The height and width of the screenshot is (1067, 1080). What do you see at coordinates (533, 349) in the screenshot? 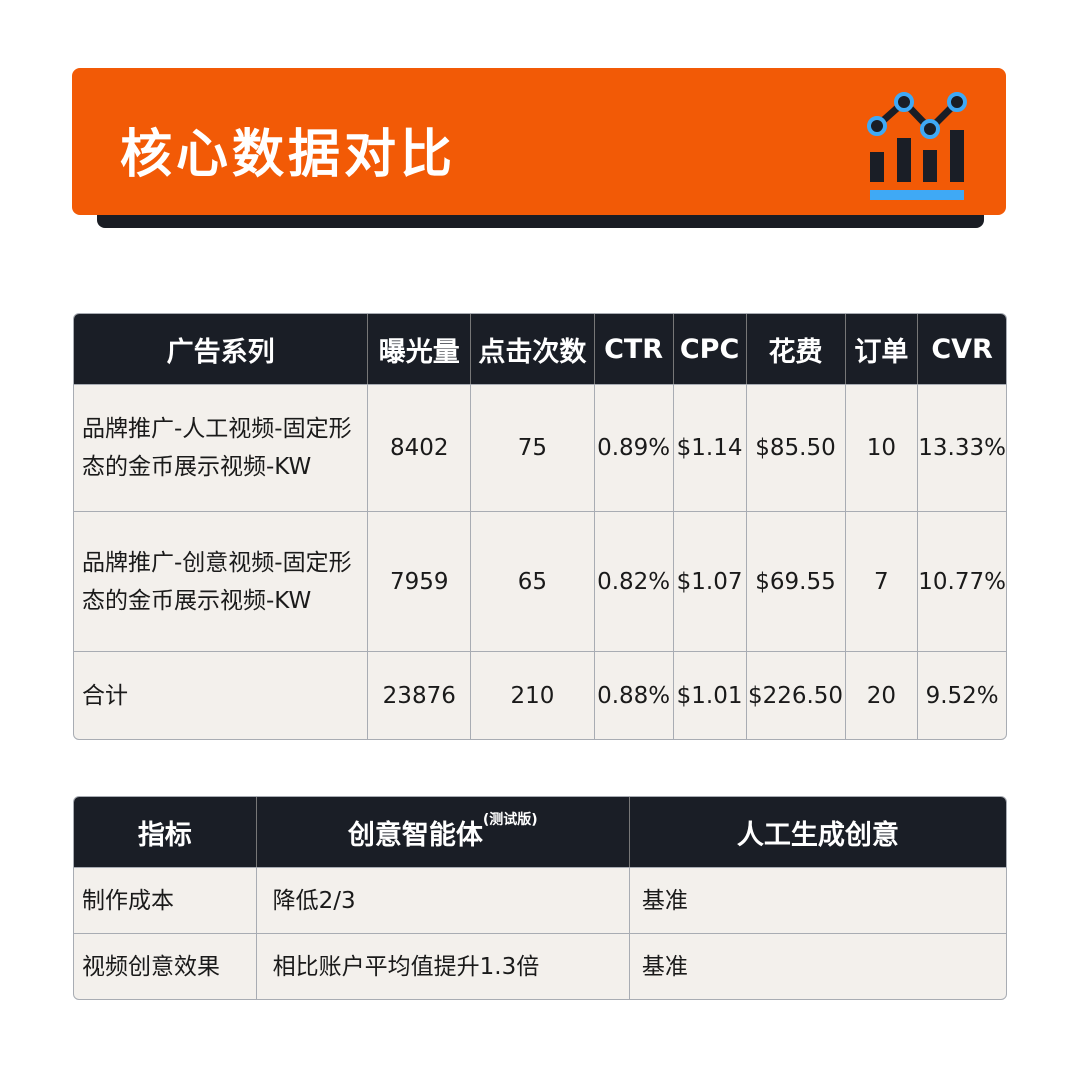
I see `col-header: 点击次数` at bounding box center [533, 349].